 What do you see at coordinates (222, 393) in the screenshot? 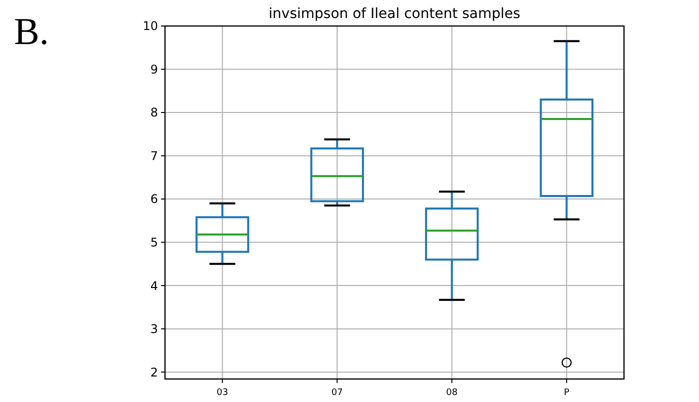
I see `x-tick-label: 03` at bounding box center [222, 393].